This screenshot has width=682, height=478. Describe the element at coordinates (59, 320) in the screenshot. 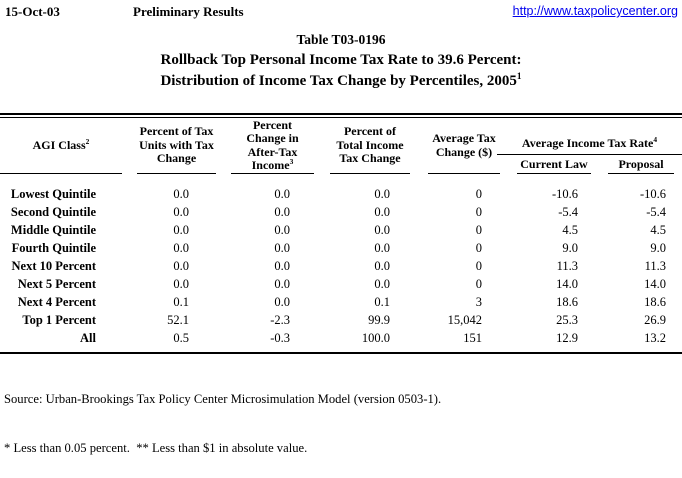

I see `row-label: Top 1 Percent` at that location.